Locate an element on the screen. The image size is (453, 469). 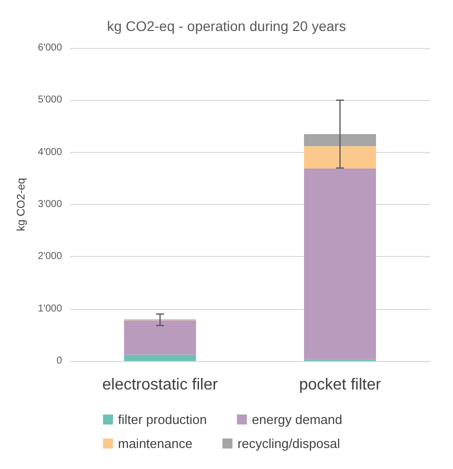
chart-title: kg CO2-eq - operation during 20 years is located at coordinates (226, 26).